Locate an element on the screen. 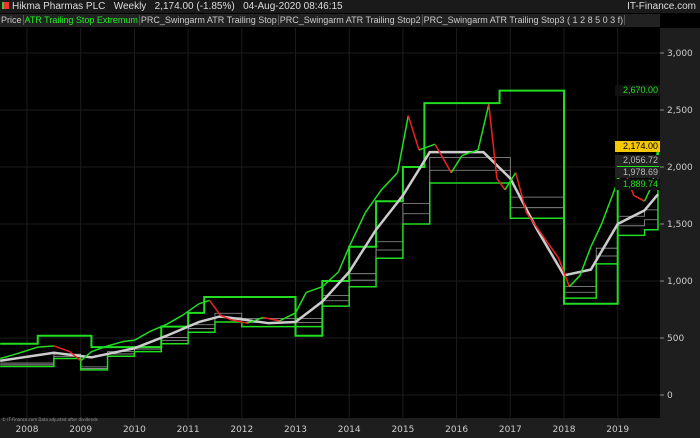  price-tag: 2,174.00 is located at coordinates (637, 147).